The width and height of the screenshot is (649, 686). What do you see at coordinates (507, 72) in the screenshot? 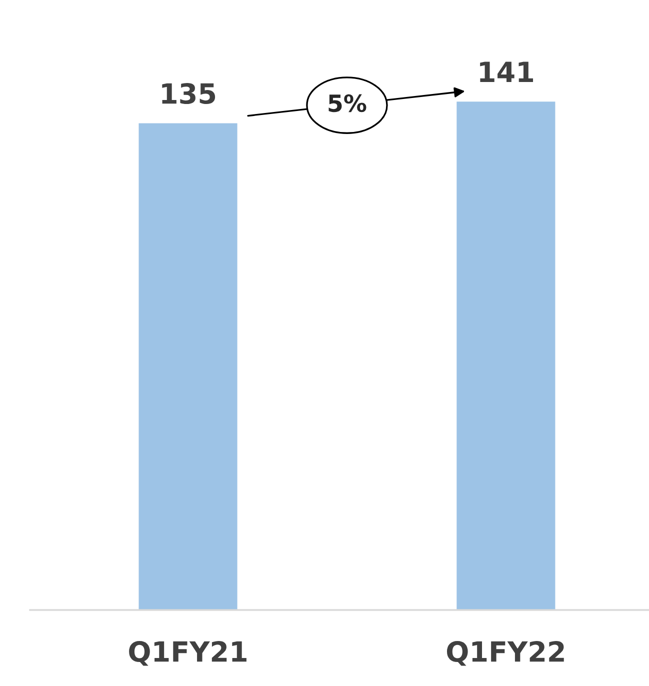
I see `data-label: 141` at bounding box center [507, 72].